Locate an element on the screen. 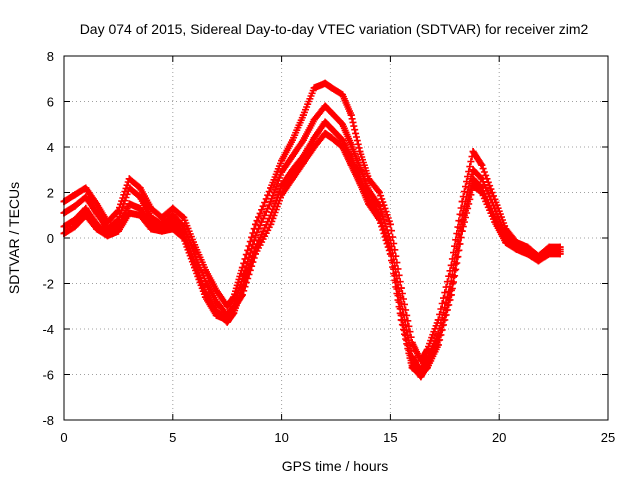 Image resolution: width=640 pixels, height=480 pixels. y-tick-label: 2 is located at coordinates (50, 193).